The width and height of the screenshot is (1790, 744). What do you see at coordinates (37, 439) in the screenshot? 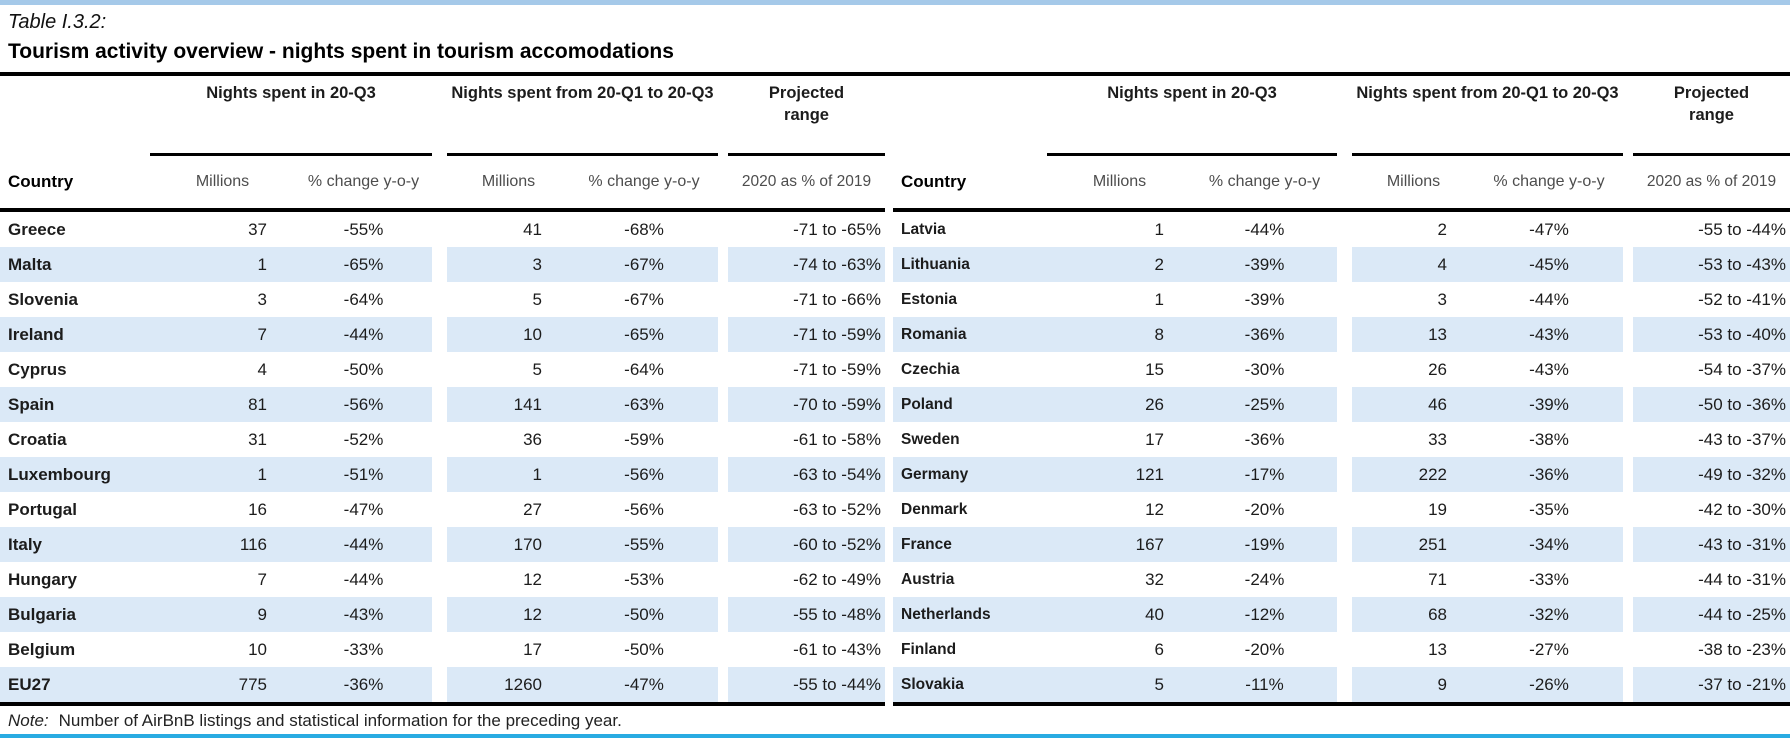
I see `country-cell: Croatia` at bounding box center [37, 439].